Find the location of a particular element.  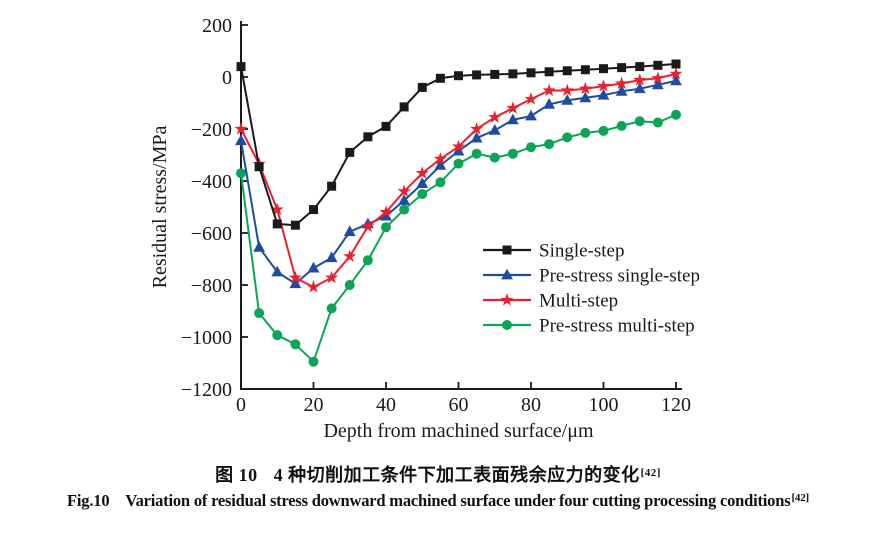

x-tick-label: 80 is located at coordinates (531, 405).